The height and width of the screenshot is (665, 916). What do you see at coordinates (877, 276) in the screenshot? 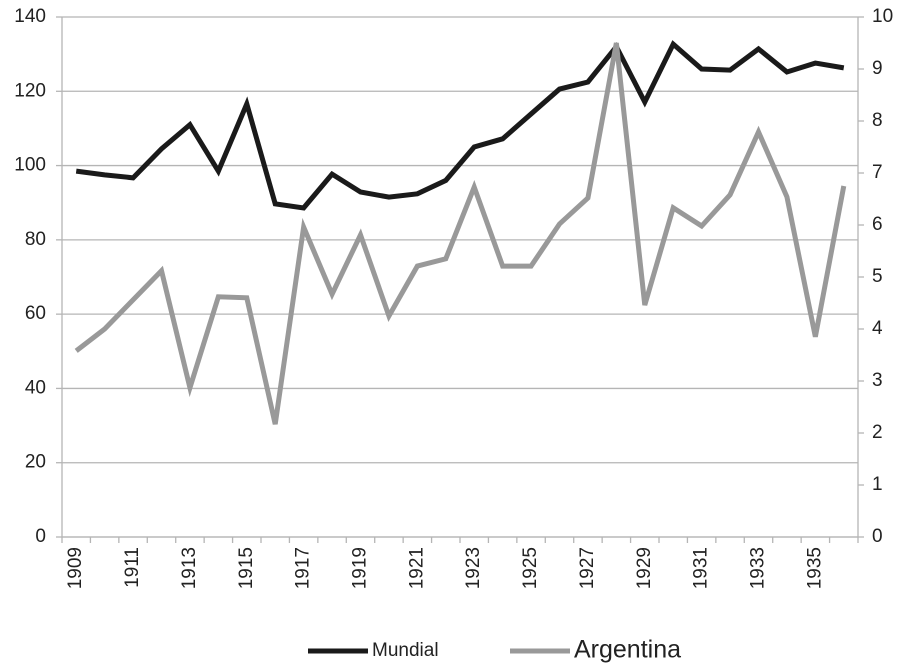
I see `y2-tick-label: 5` at bounding box center [877, 276].